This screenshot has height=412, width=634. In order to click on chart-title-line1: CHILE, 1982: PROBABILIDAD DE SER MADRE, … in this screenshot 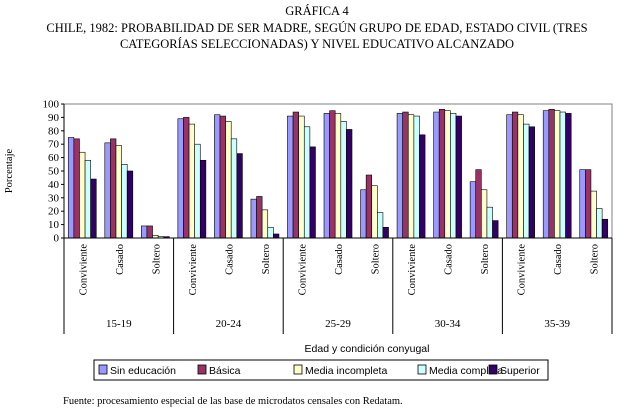, I will do `click(317, 28)`.